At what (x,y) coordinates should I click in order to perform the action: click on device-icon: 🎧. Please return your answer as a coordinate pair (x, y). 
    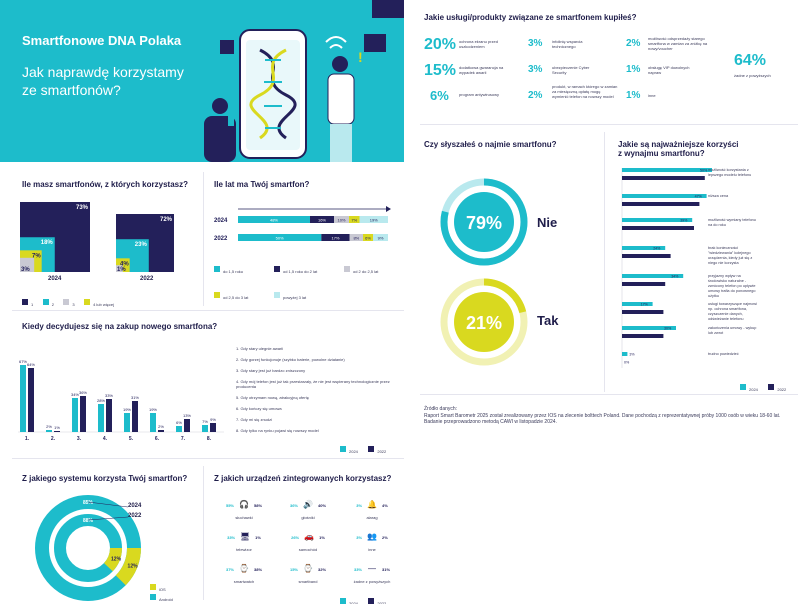
    Looking at the image, I should click on (244, 504).